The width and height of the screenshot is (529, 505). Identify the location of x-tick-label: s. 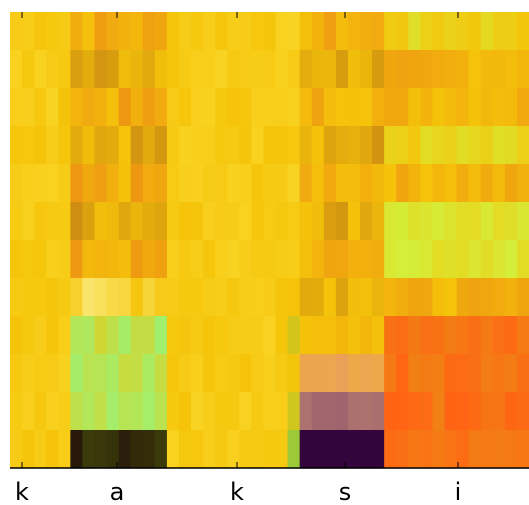
(345, 491).